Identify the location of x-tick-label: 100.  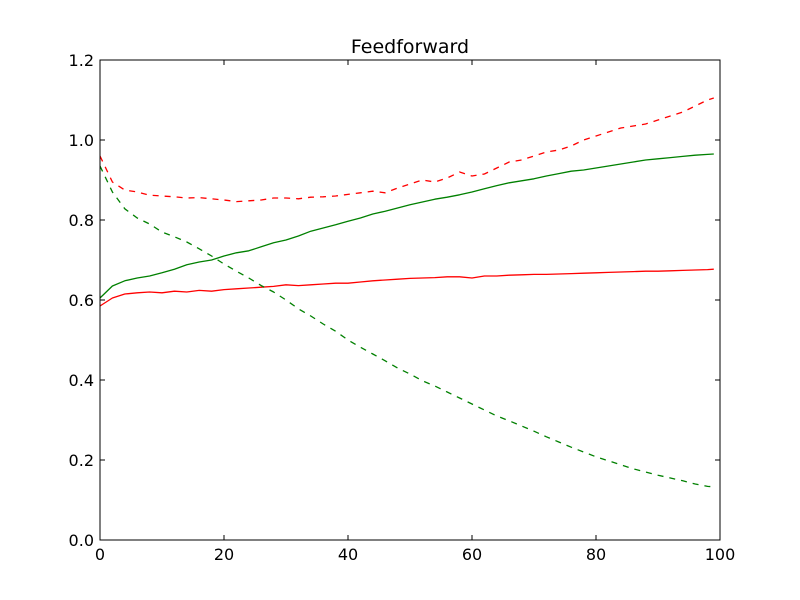
(720, 554).